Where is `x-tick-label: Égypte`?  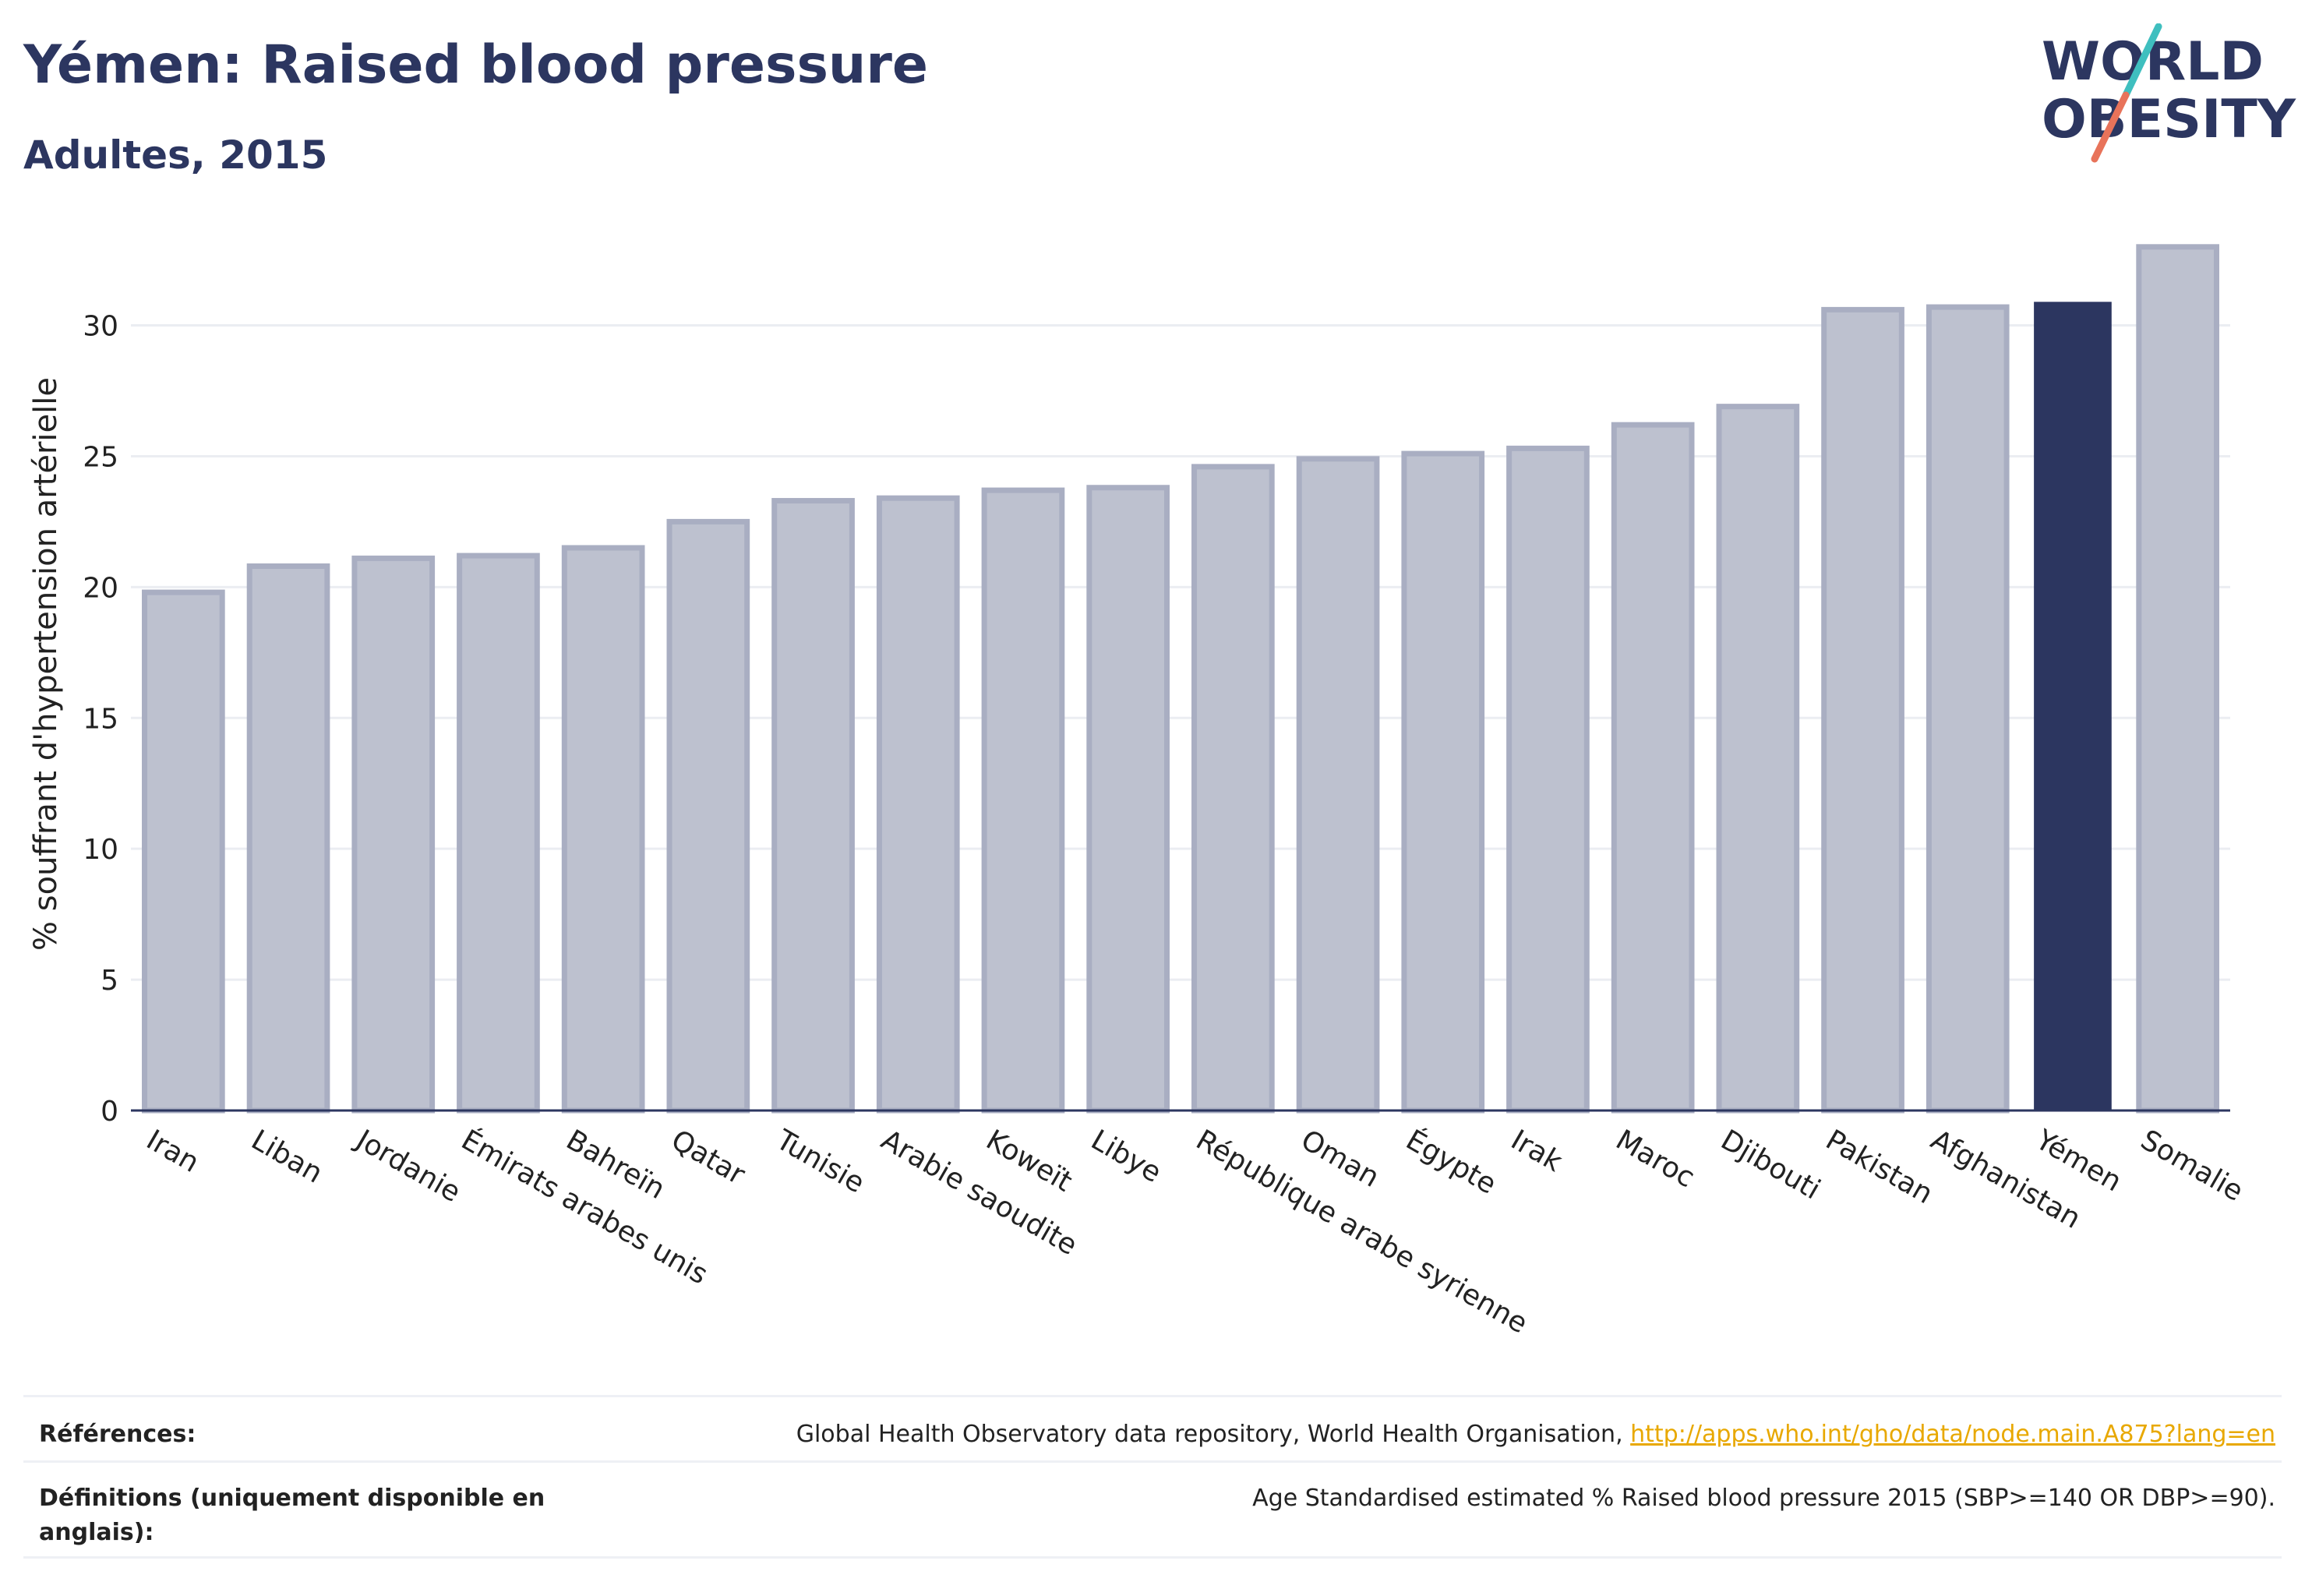
x-tick-label: Égypte is located at coordinates (1451, 1161).